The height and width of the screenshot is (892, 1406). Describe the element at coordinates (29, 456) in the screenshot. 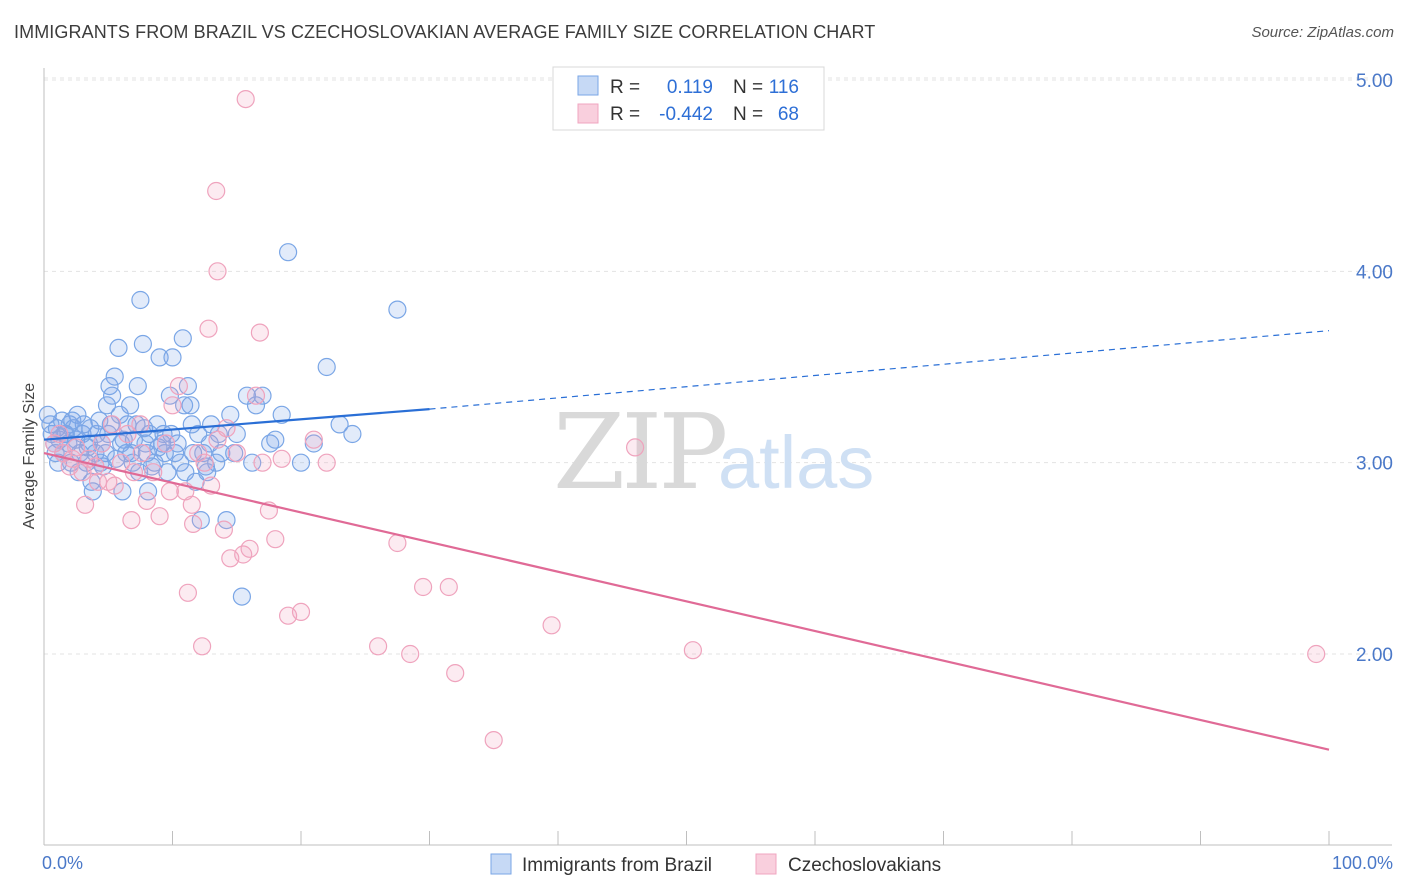

I see `y-axis-label: Average Family Size` at that location.